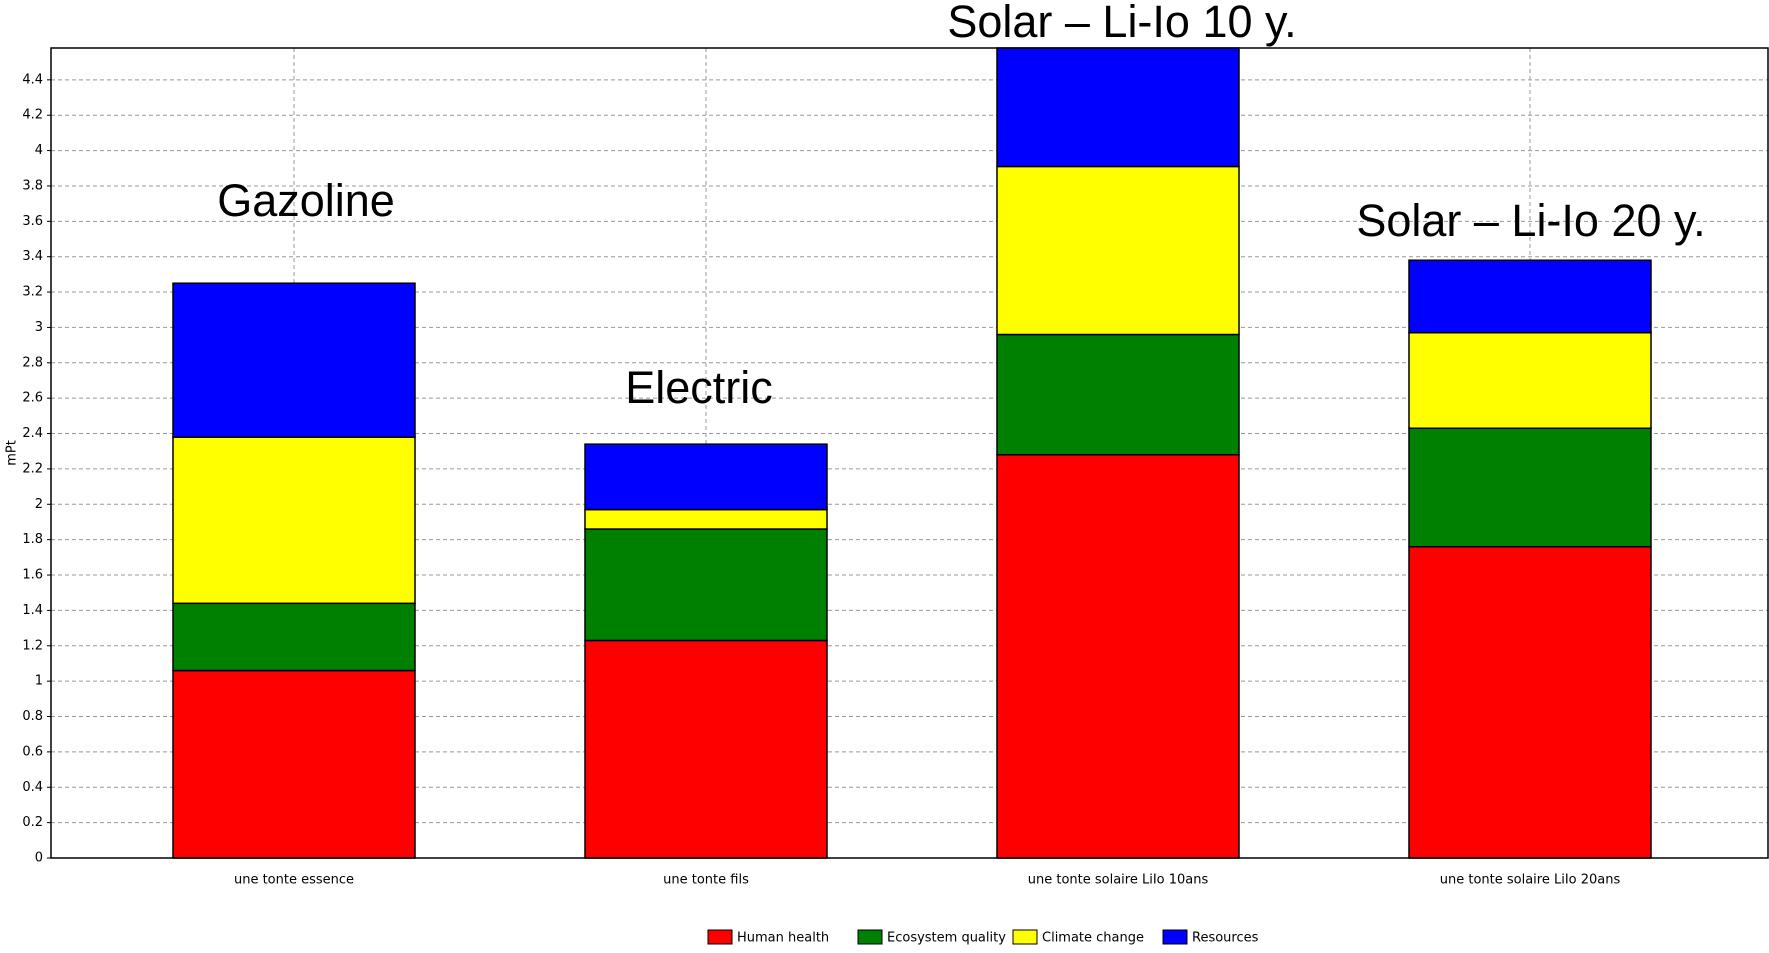  What do you see at coordinates (32, 221) in the screenshot?
I see `y-tick-label: 3.6` at bounding box center [32, 221].